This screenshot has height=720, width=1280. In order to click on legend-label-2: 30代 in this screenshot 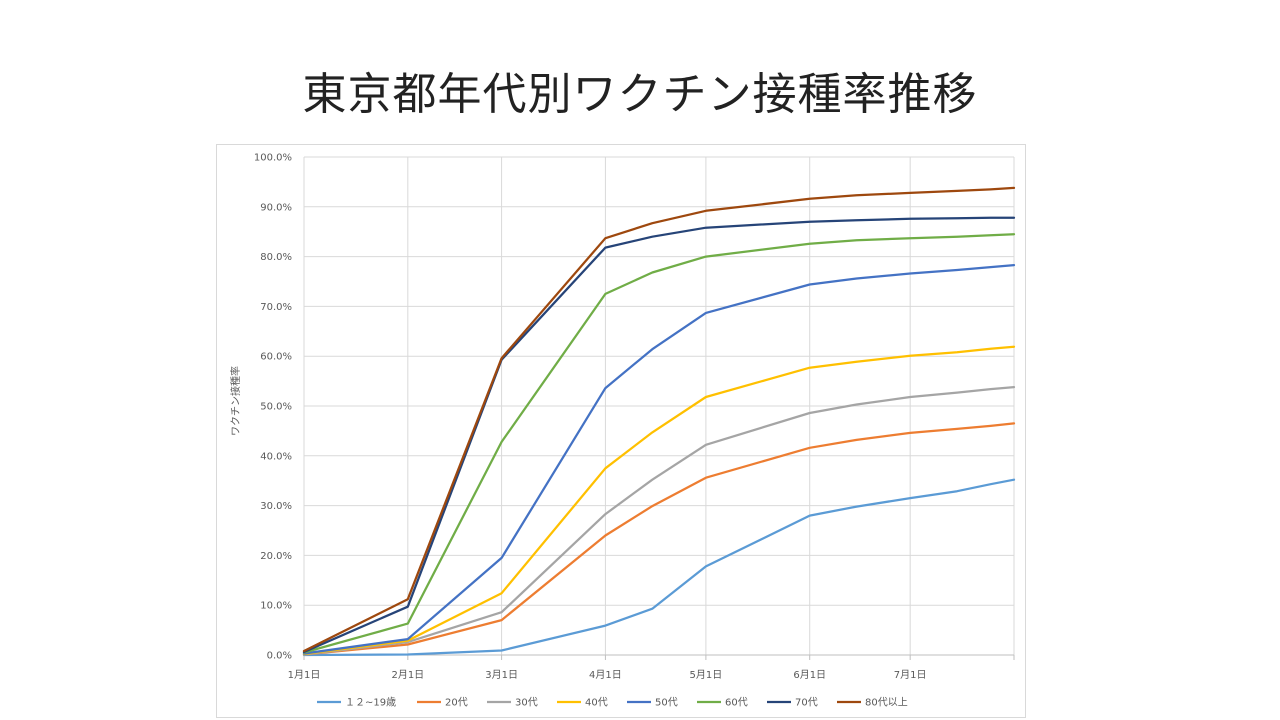, I will do `click(526, 703)`.